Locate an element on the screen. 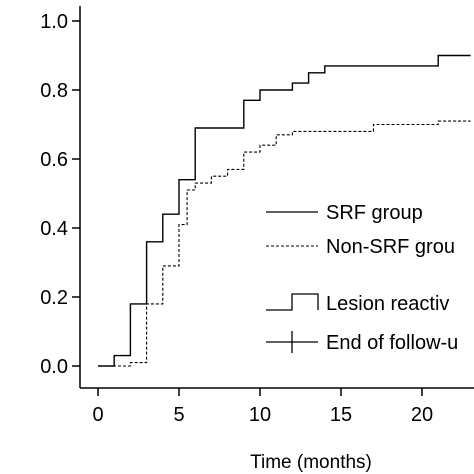 This screenshot has height=474, width=474. y-tick-label: 0.4 is located at coordinates (54, 229).